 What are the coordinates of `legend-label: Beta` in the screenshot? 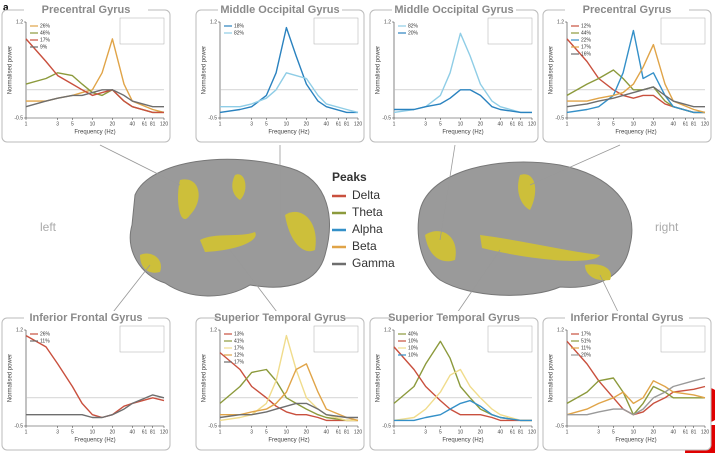 It's located at (364, 246).